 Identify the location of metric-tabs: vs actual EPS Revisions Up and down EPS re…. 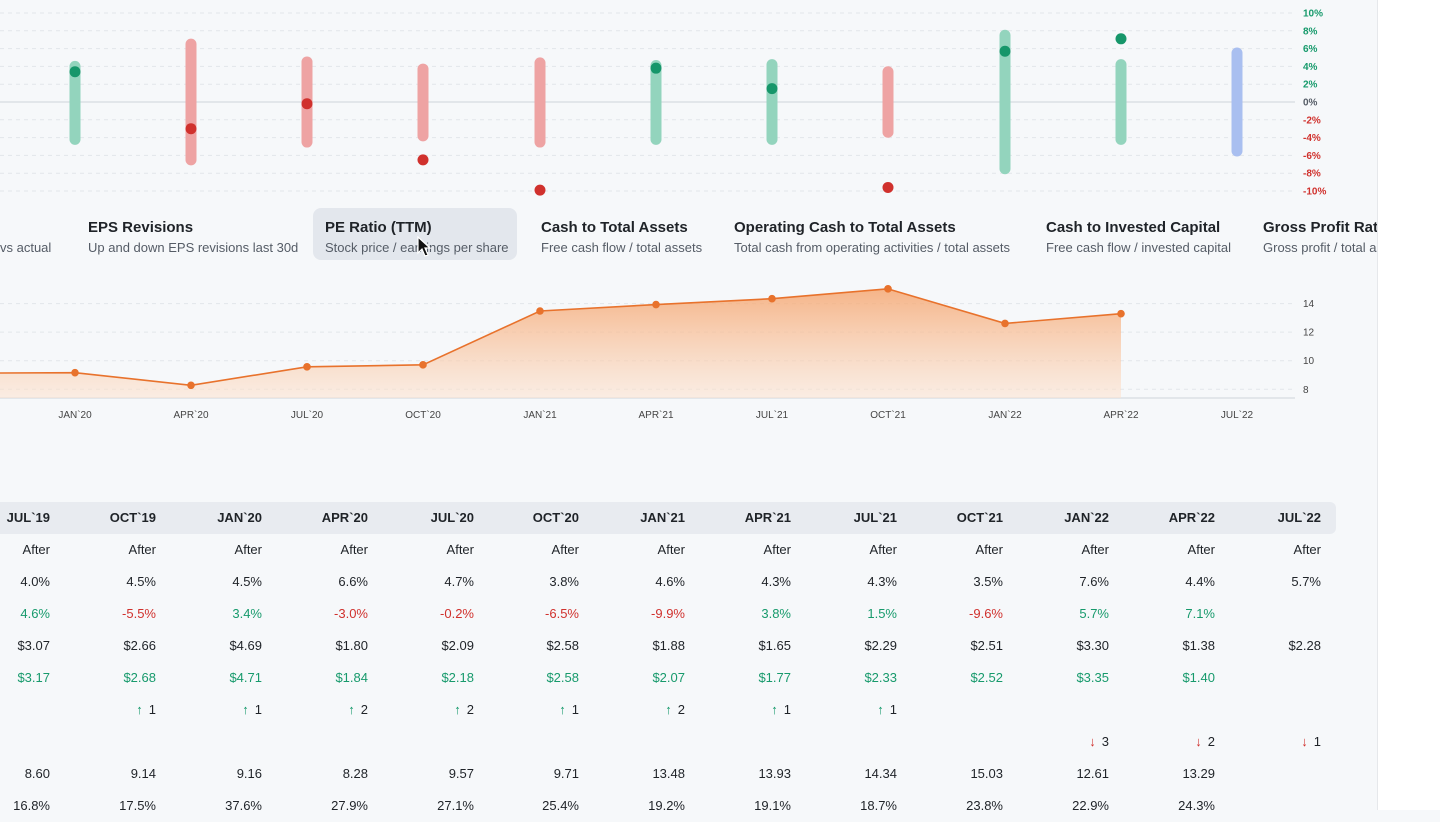
(688, 235).